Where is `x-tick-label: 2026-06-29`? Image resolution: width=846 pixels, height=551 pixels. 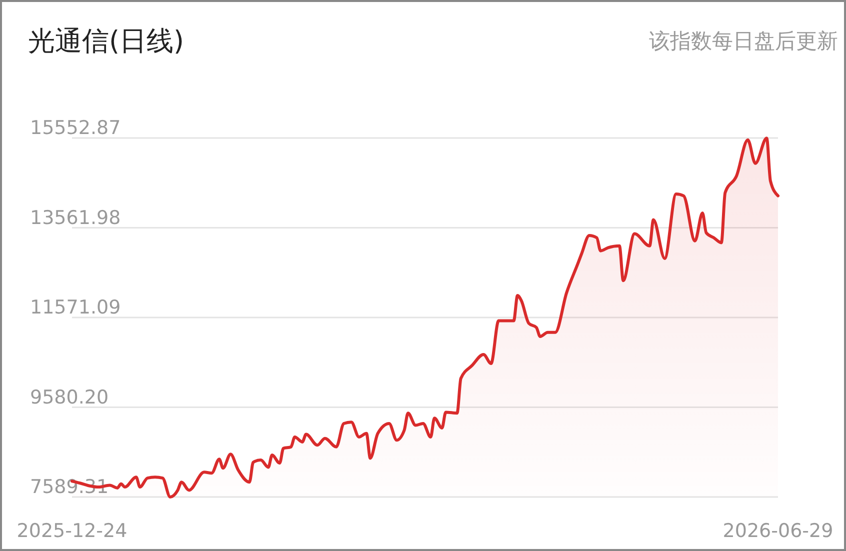 x-tick-label: 2026-06-29 is located at coordinates (778, 531).